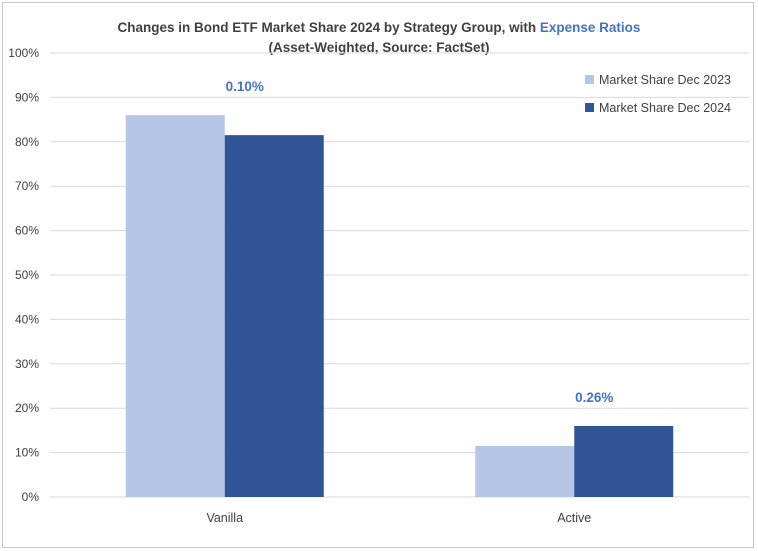 The width and height of the screenshot is (758, 551). I want to click on chart-title-accent: Expense Ratios, so click(590, 27).